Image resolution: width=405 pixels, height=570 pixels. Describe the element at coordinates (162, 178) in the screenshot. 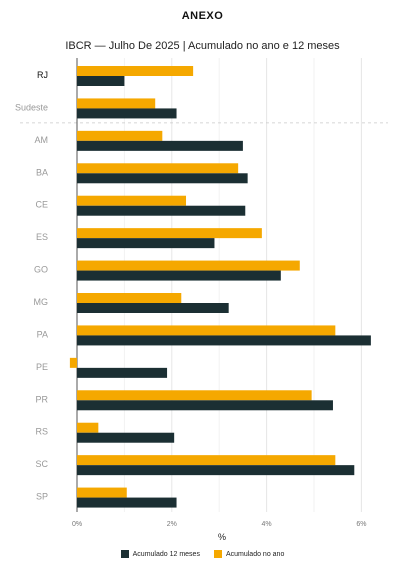

I see `bar-12-meses-ba` at that location.